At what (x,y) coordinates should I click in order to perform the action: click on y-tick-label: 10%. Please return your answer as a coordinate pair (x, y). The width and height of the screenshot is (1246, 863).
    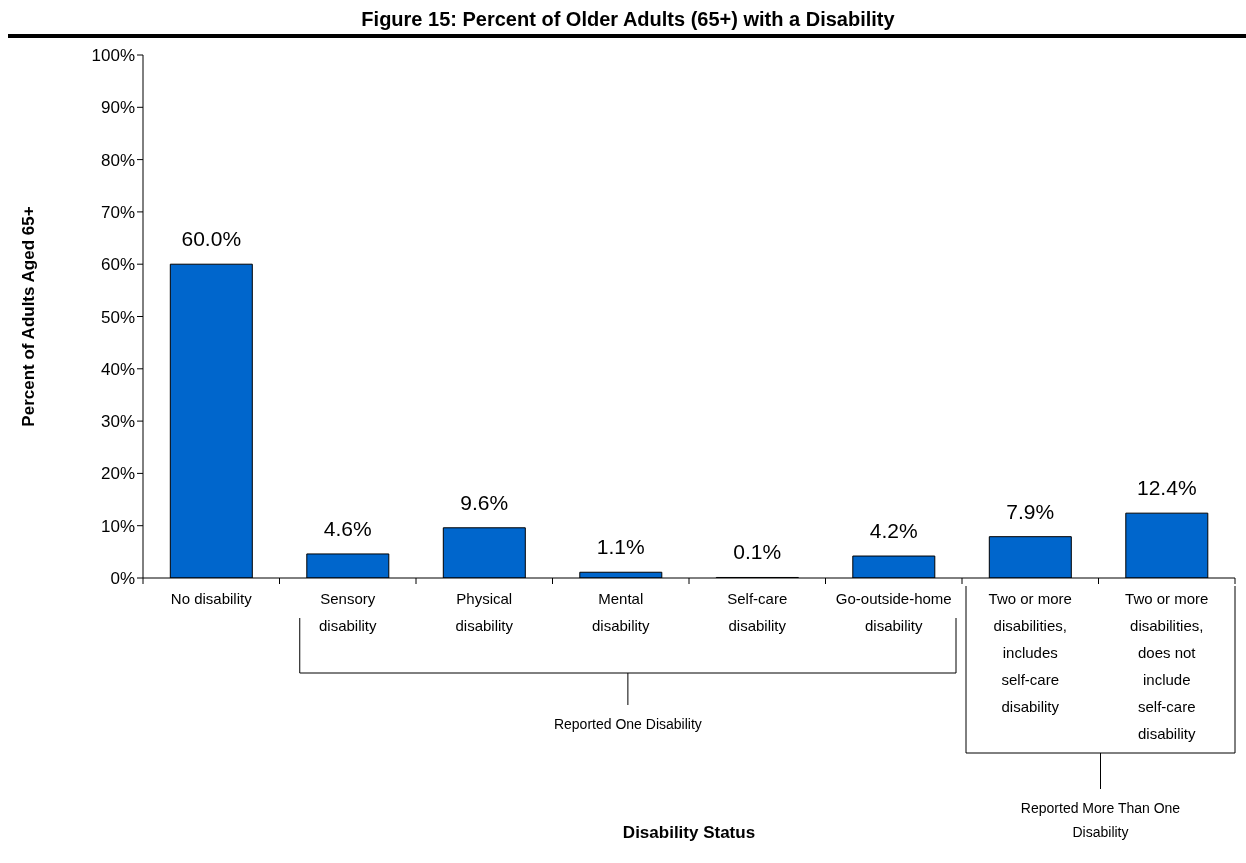
    Looking at the image, I should click on (117, 526).